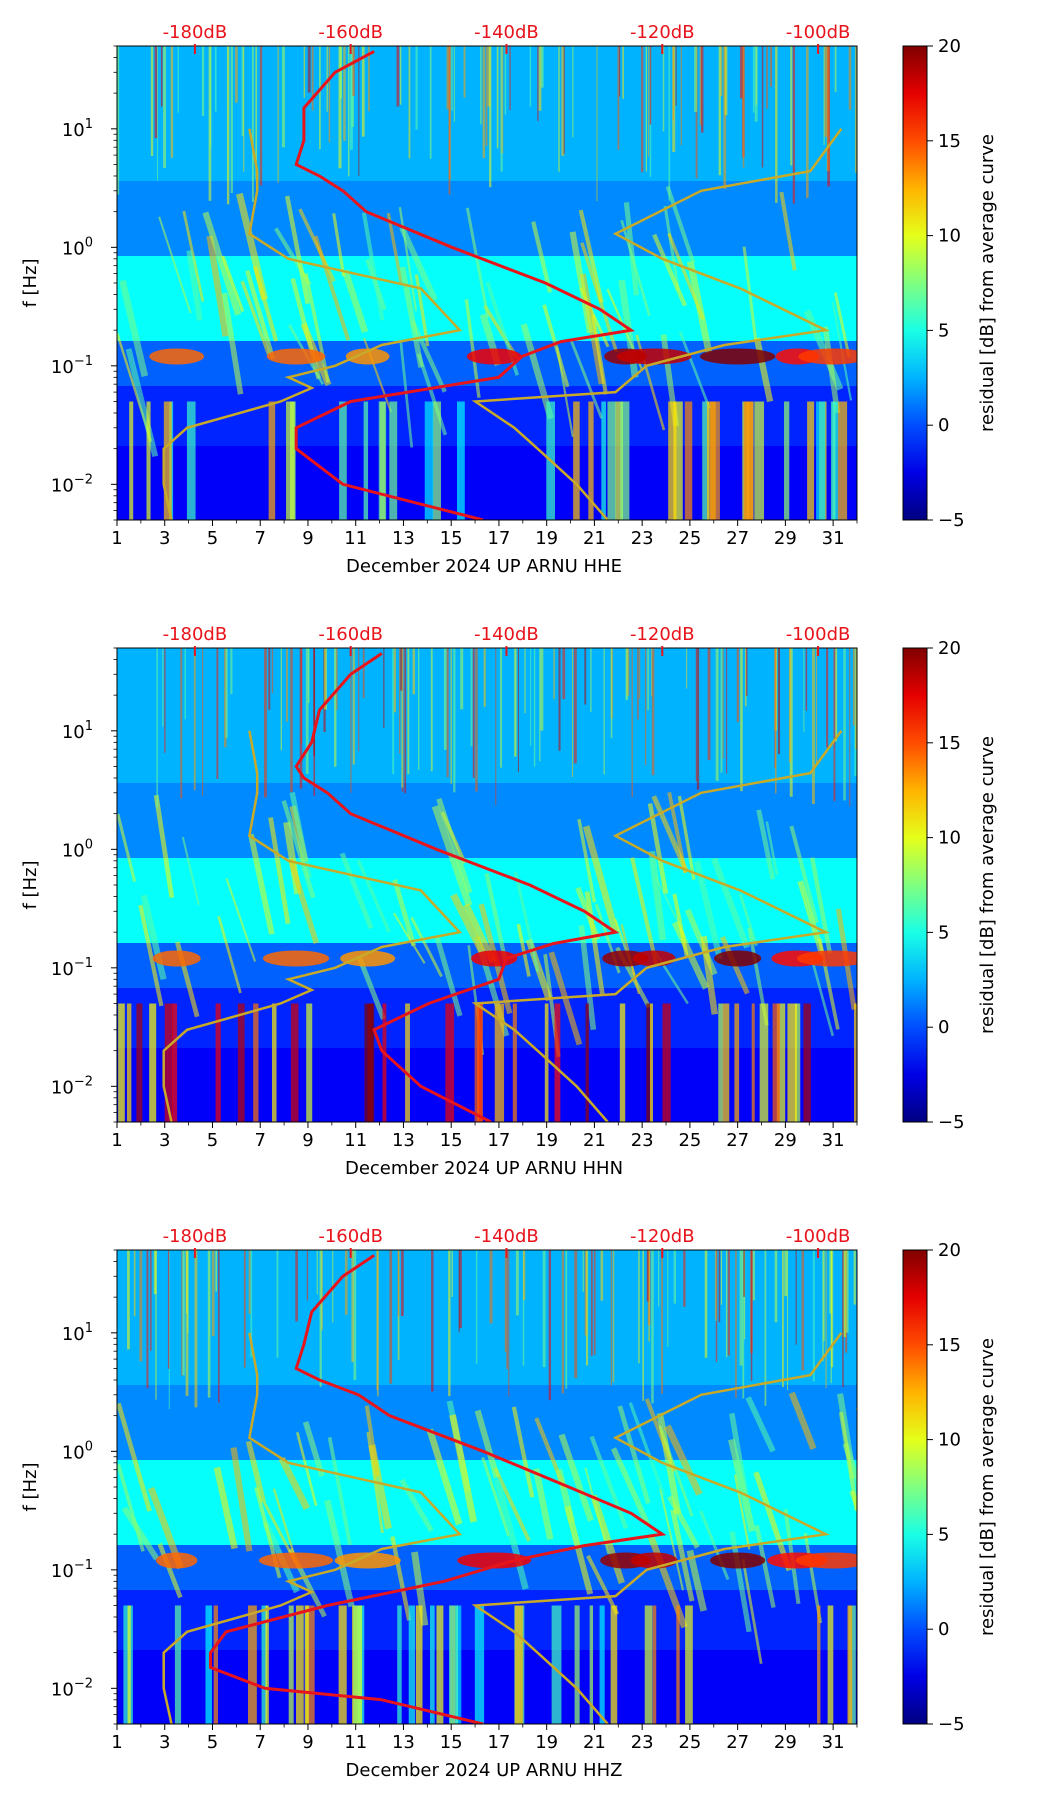  I want to click on x-axis-label: December 2024 UP ARNU HHE, so click(484, 566).